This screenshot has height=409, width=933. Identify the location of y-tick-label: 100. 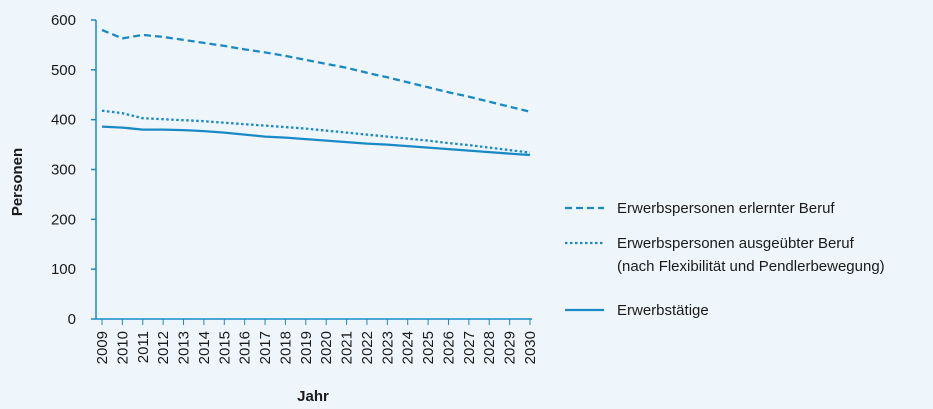
(63, 269).